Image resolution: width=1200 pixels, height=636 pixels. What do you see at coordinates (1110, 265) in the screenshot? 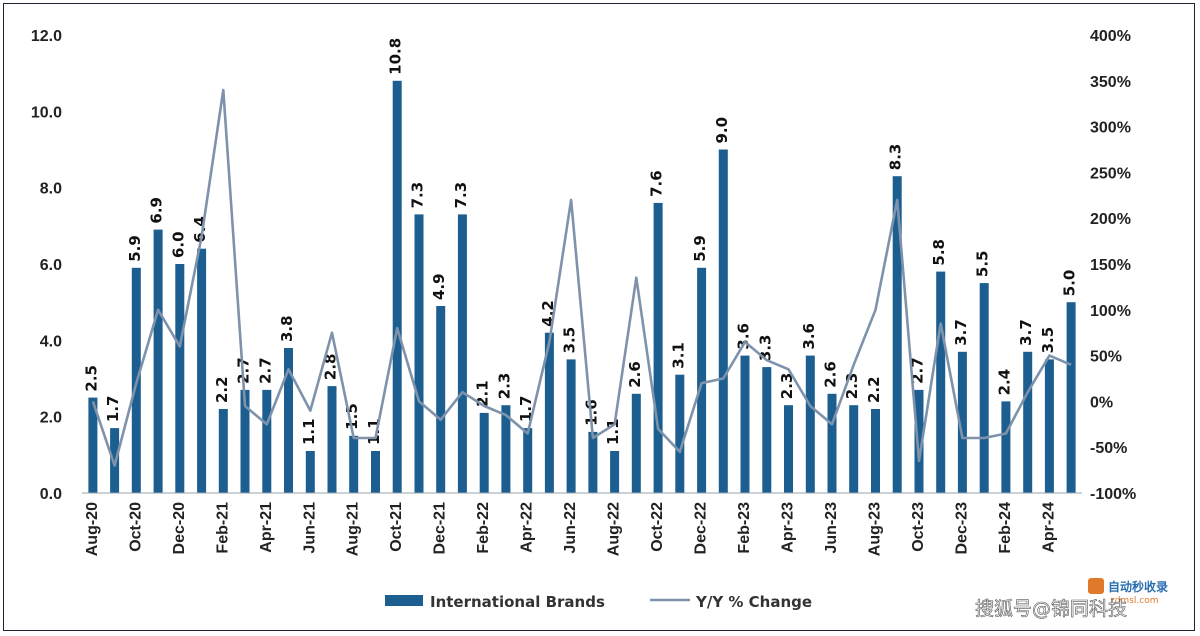
I see `right-tick-label: 150%` at bounding box center [1110, 265].